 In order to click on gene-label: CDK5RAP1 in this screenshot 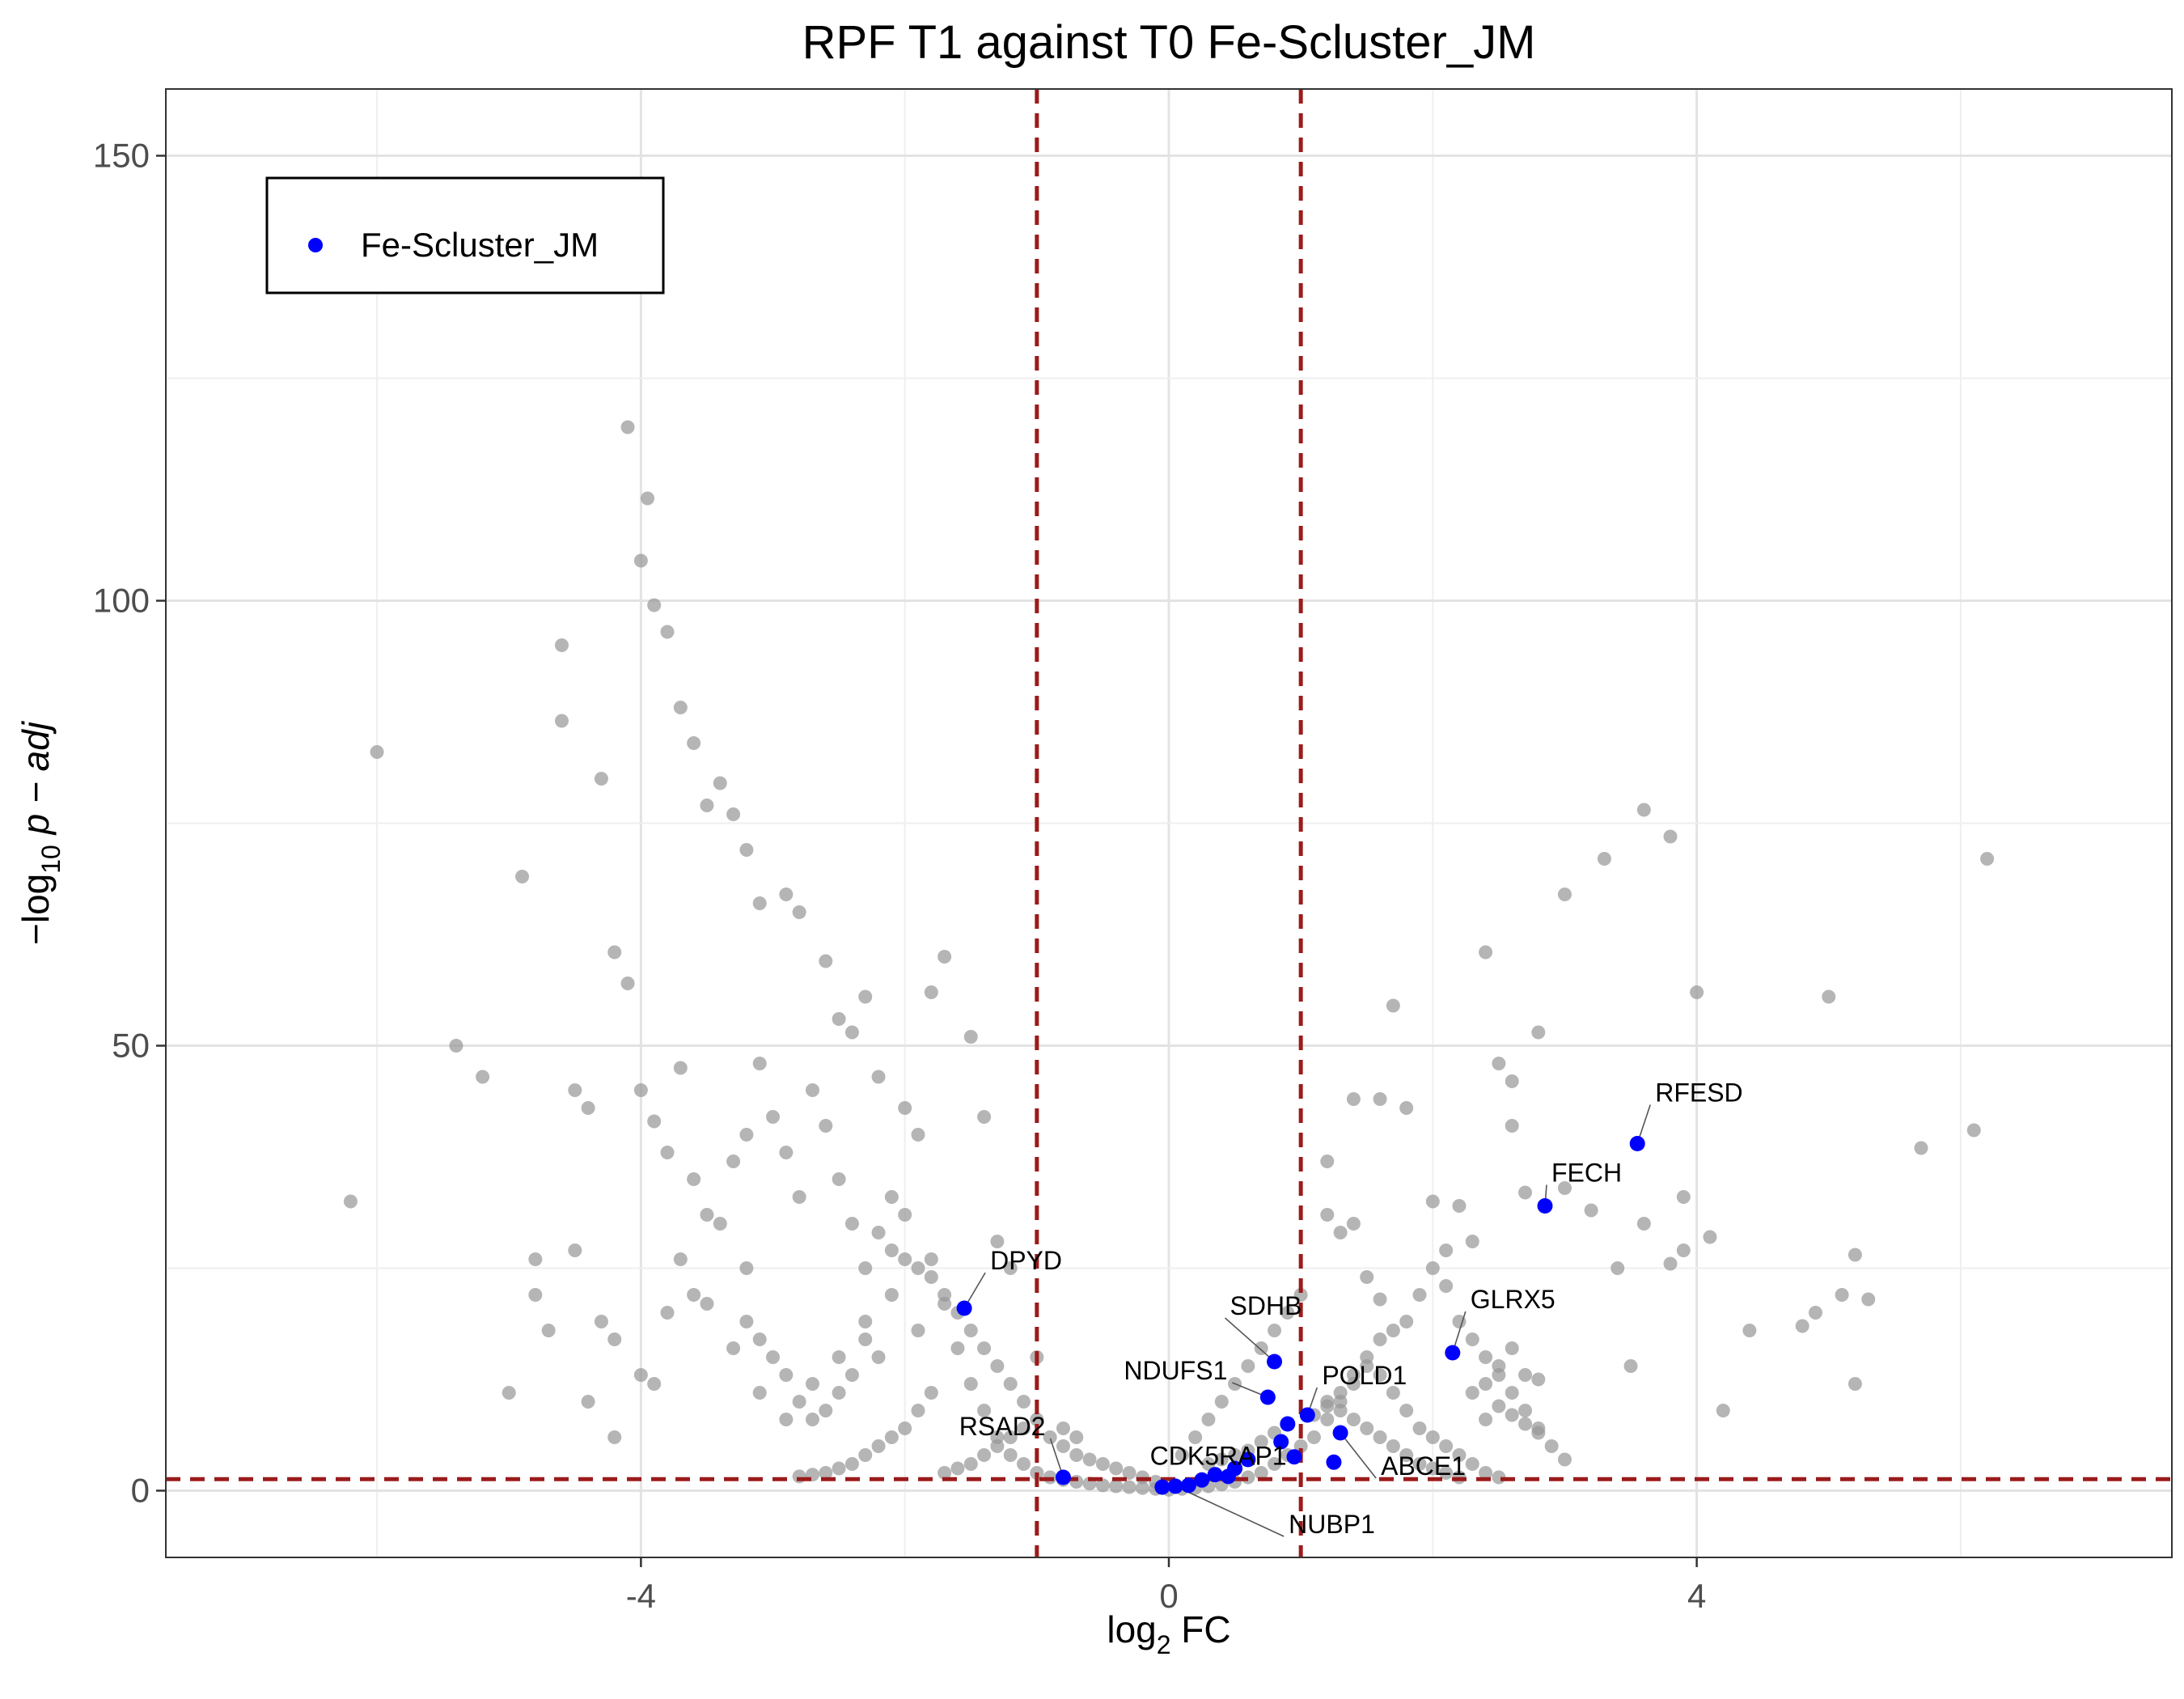, I will do `click(1218, 1456)`.